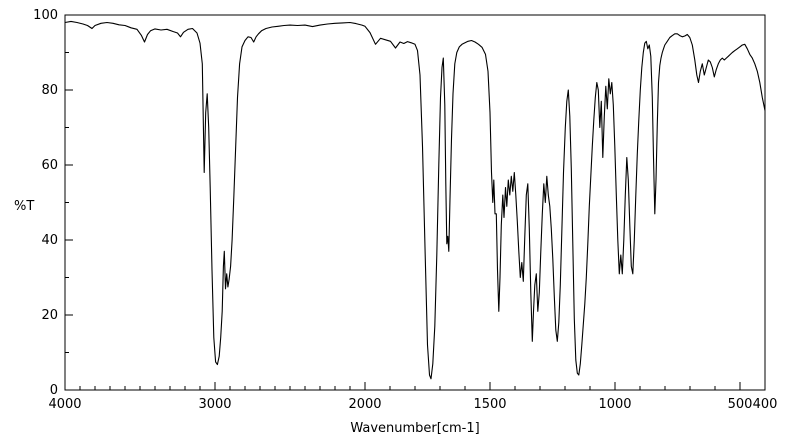 The image size is (800, 441). Describe the element at coordinates (49, 315) in the screenshot. I see `y-tick-label: 20` at that location.